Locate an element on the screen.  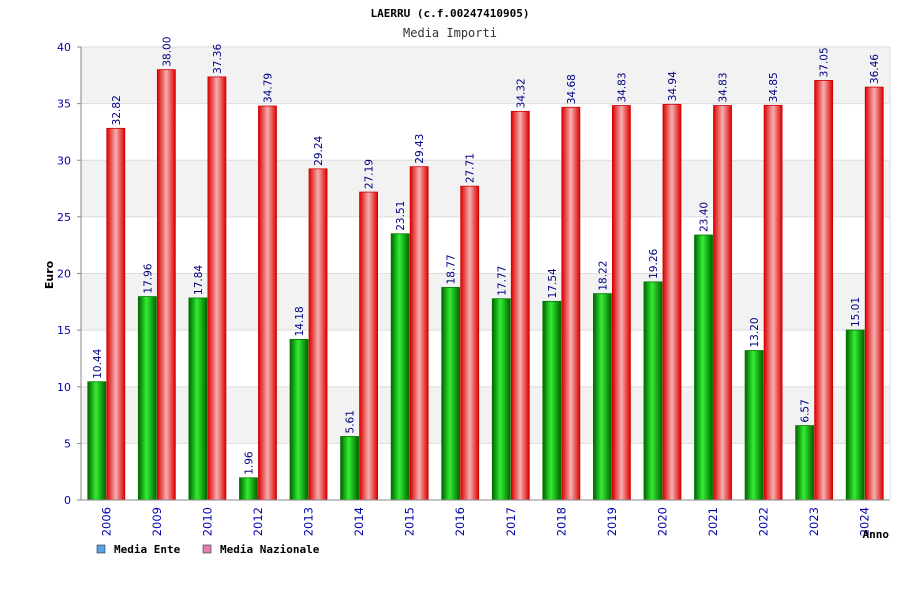
x-tick-label-2009: 2009 is located at coordinates (157, 521).